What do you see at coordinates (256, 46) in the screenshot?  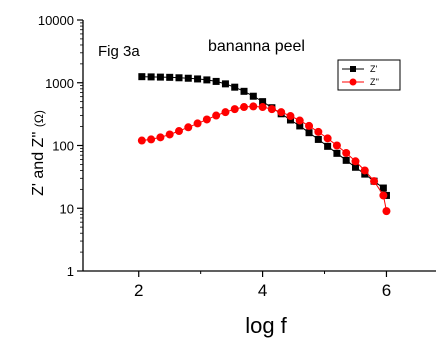 I see `sample-annotation: bananna peel` at bounding box center [256, 46].